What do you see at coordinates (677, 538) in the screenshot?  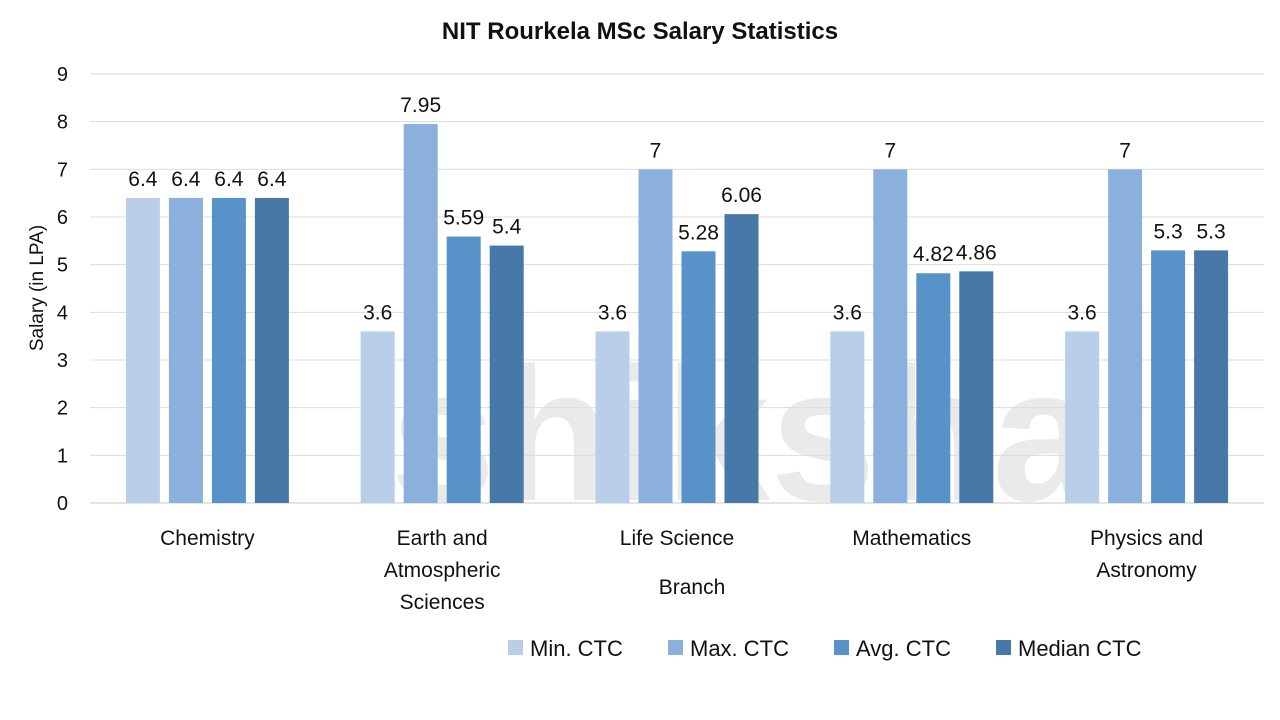 I see `x-tick-label: Life Science` at bounding box center [677, 538].